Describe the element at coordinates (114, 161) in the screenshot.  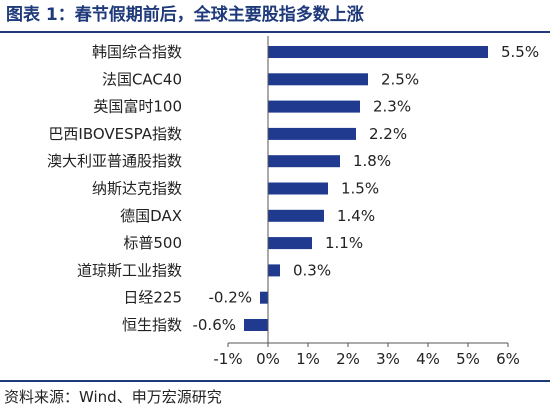
I see `category-label: 澳大利亚普通股指数` at that location.